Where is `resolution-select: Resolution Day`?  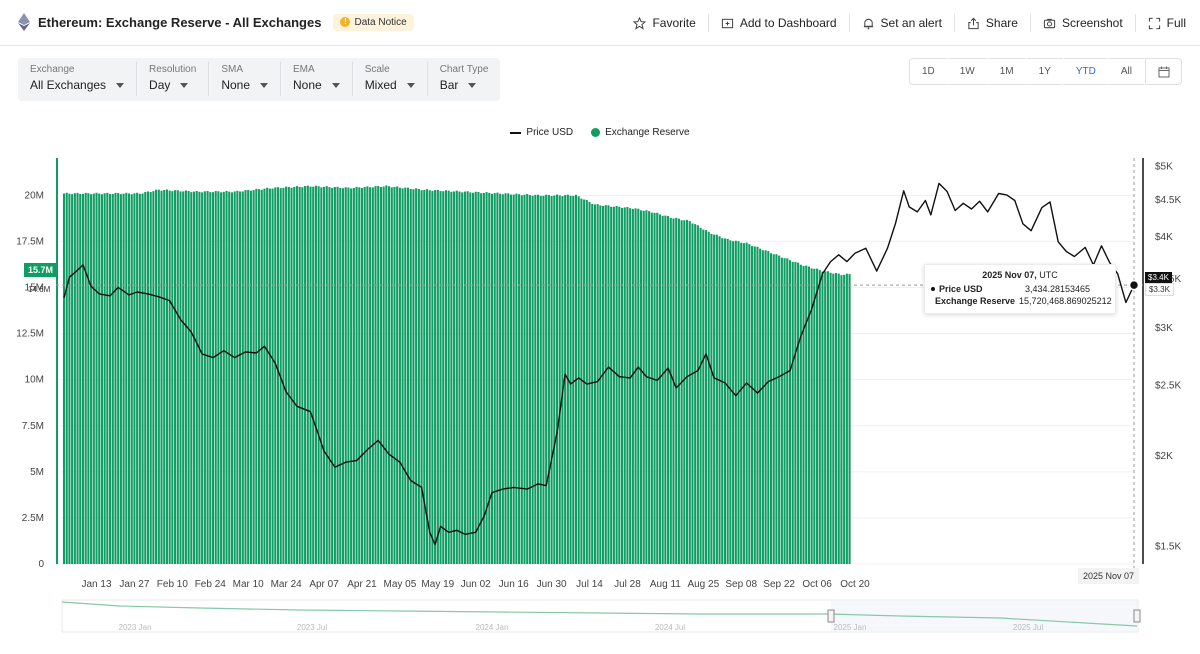
resolution-select: Resolution Day is located at coordinates (173, 79).